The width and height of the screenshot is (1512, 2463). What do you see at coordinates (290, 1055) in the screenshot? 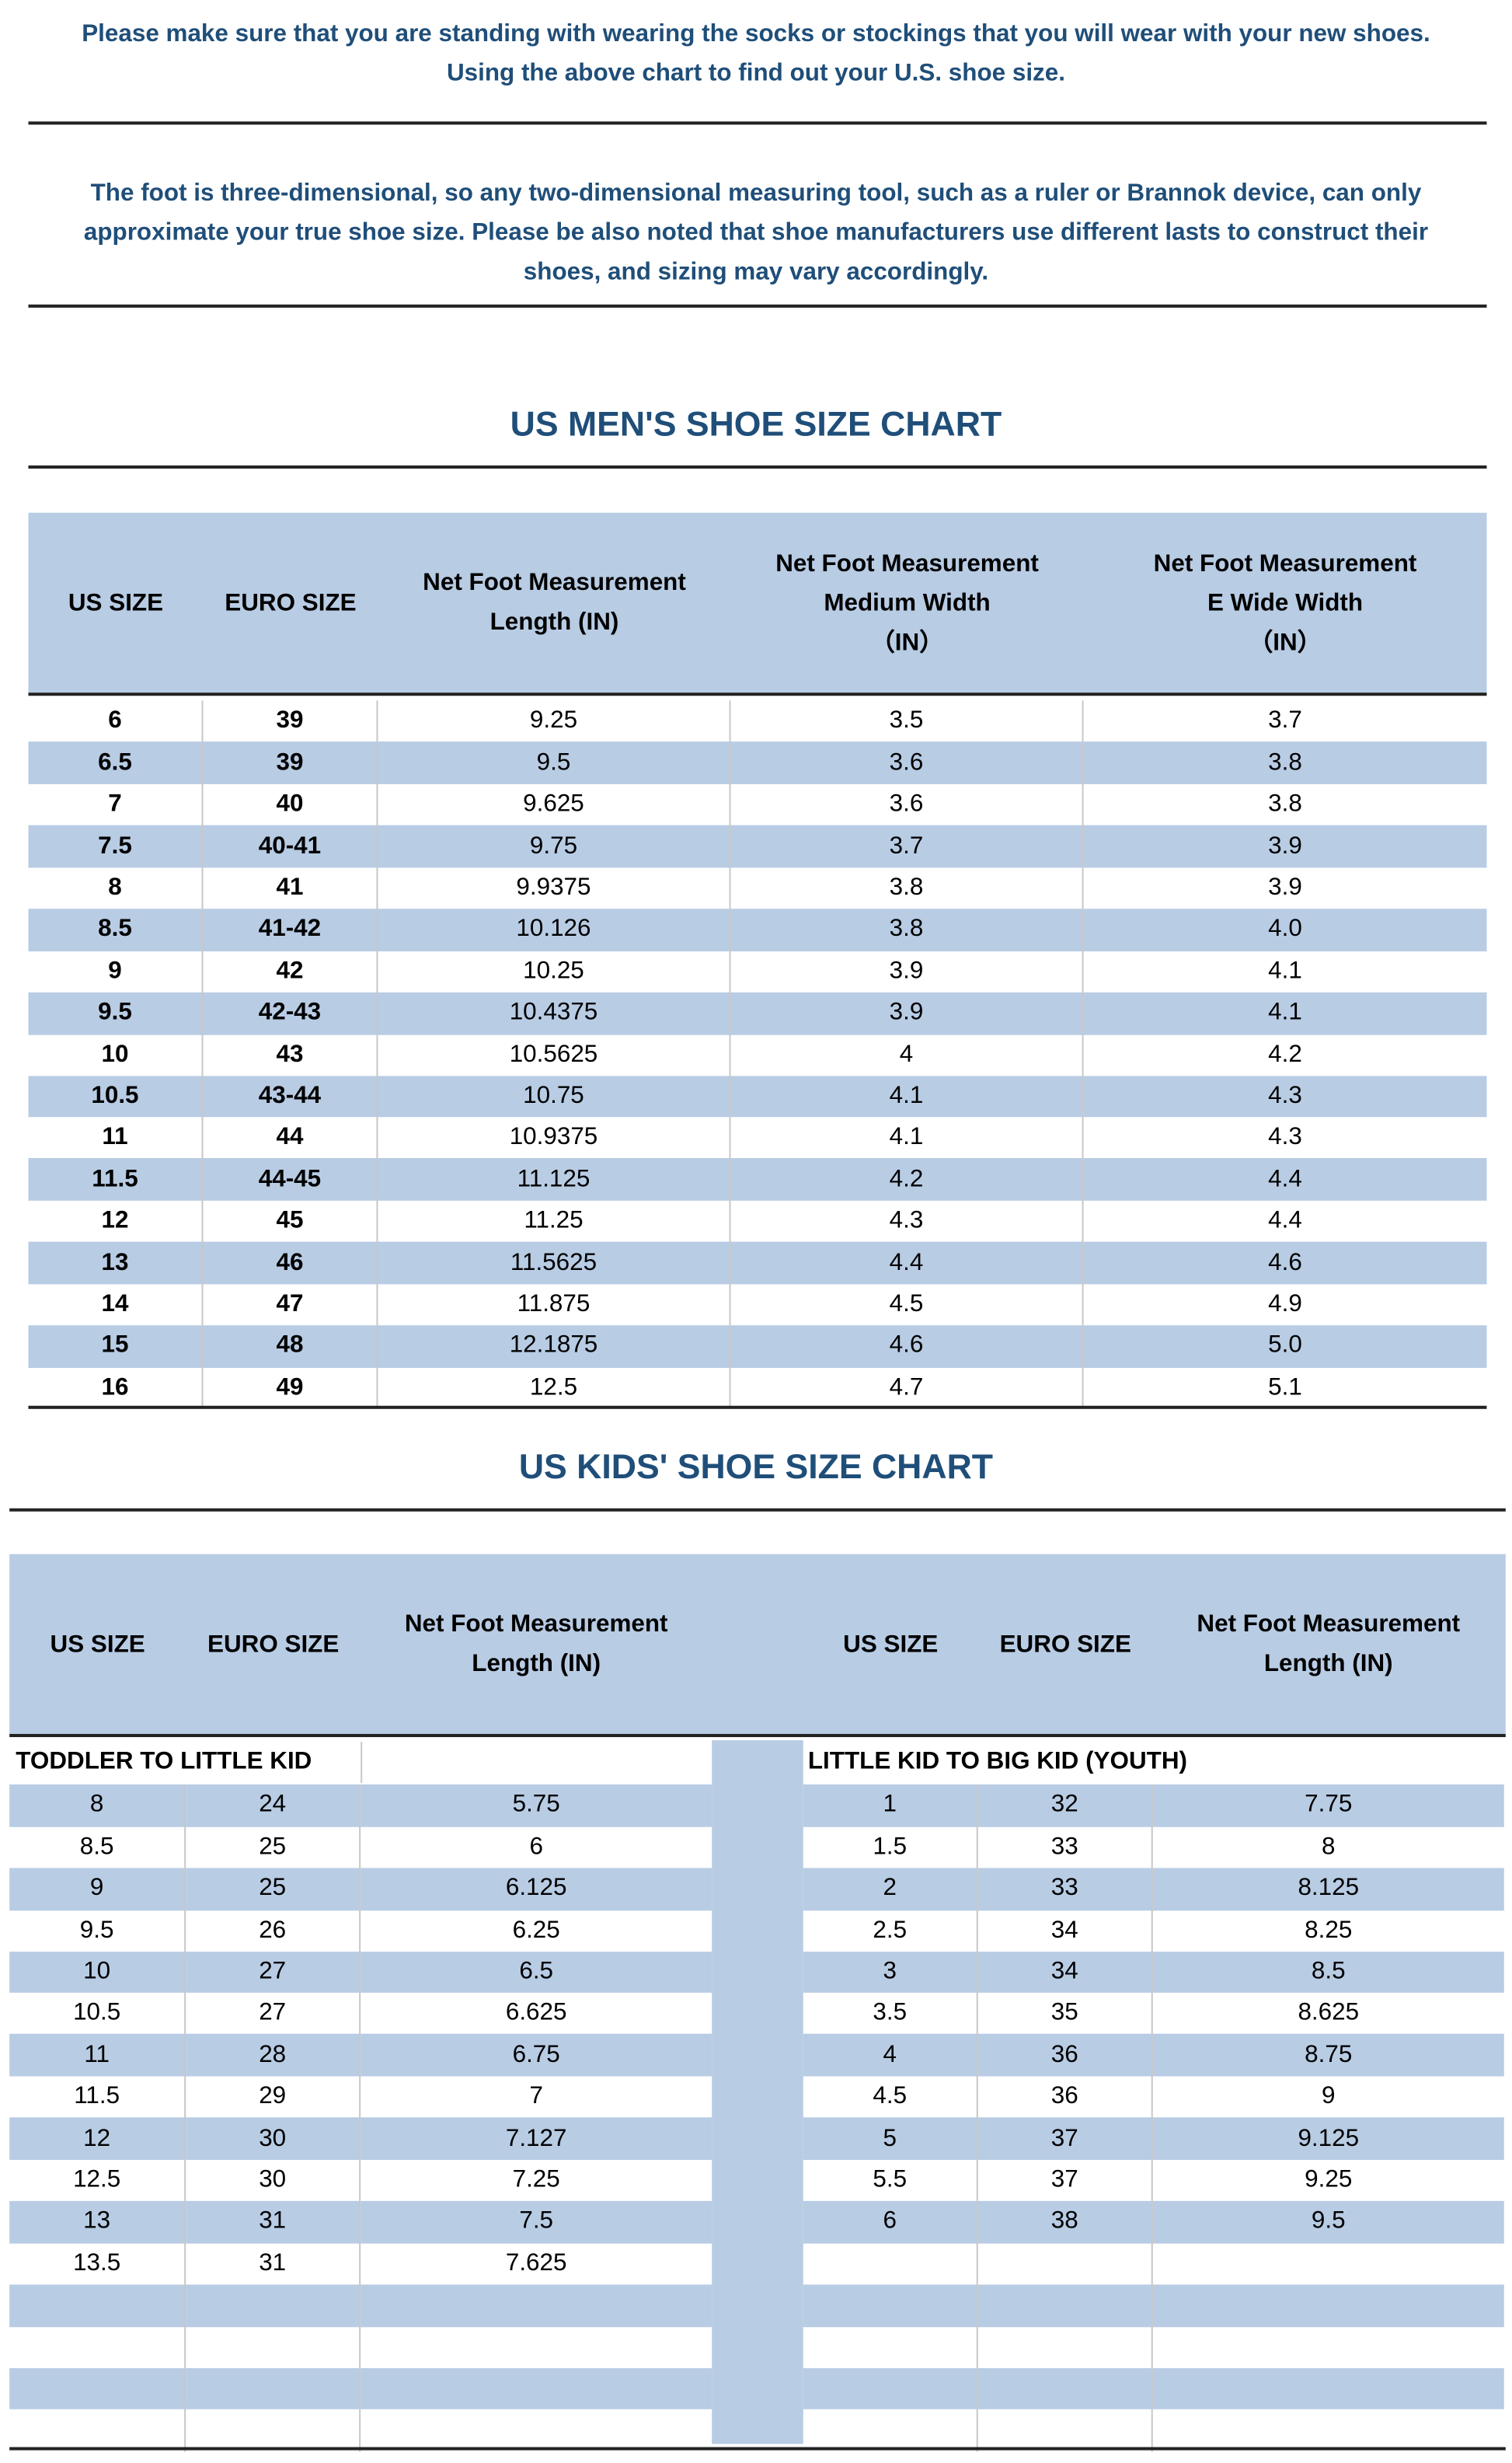
I see `table-cell: 43` at bounding box center [290, 1055].